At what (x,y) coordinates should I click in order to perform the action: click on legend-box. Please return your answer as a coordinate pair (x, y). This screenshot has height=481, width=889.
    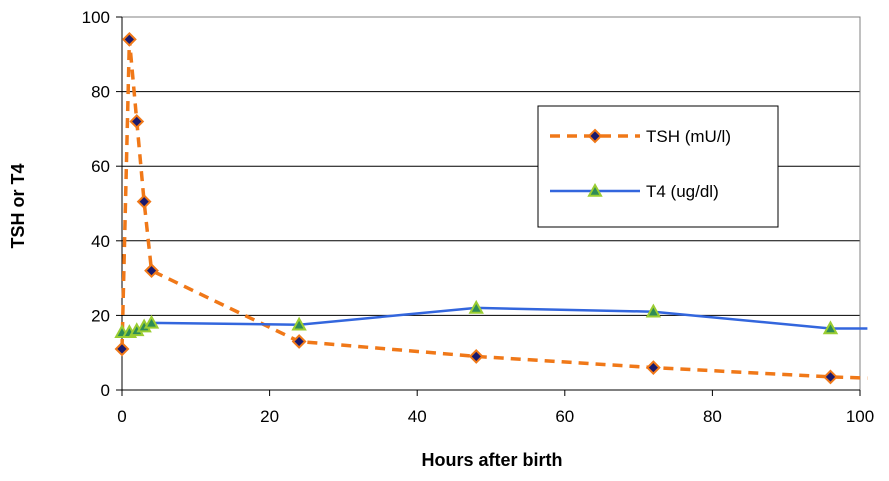
    Looking at the image, I should click on (658, 166).